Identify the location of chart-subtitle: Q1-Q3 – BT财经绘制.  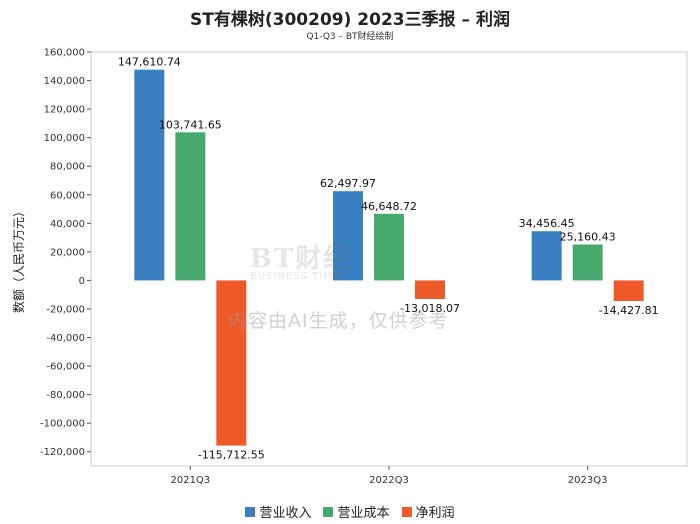
(350, 37).